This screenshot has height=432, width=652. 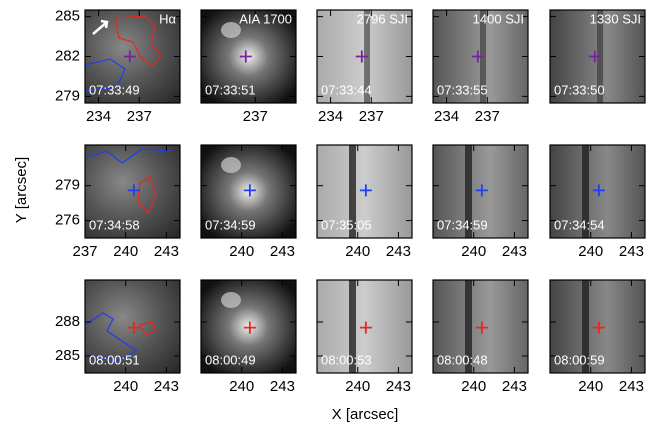 I want to click on y-tick-label: 285, so click(x=67, y=355).